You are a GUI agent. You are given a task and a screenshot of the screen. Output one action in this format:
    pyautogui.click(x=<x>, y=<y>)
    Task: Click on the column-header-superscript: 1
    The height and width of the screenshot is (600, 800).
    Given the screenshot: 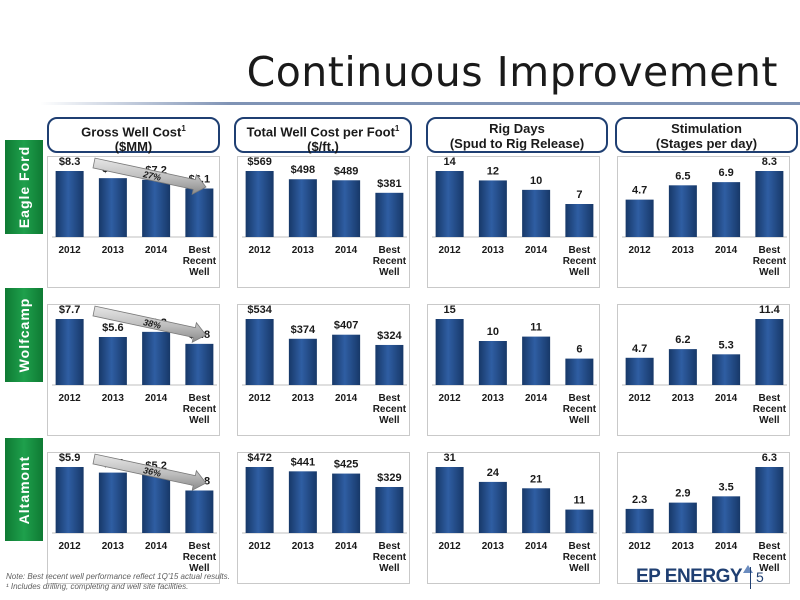 What is the action you would take?
    pyautogui.click(x=397, y=128)
    